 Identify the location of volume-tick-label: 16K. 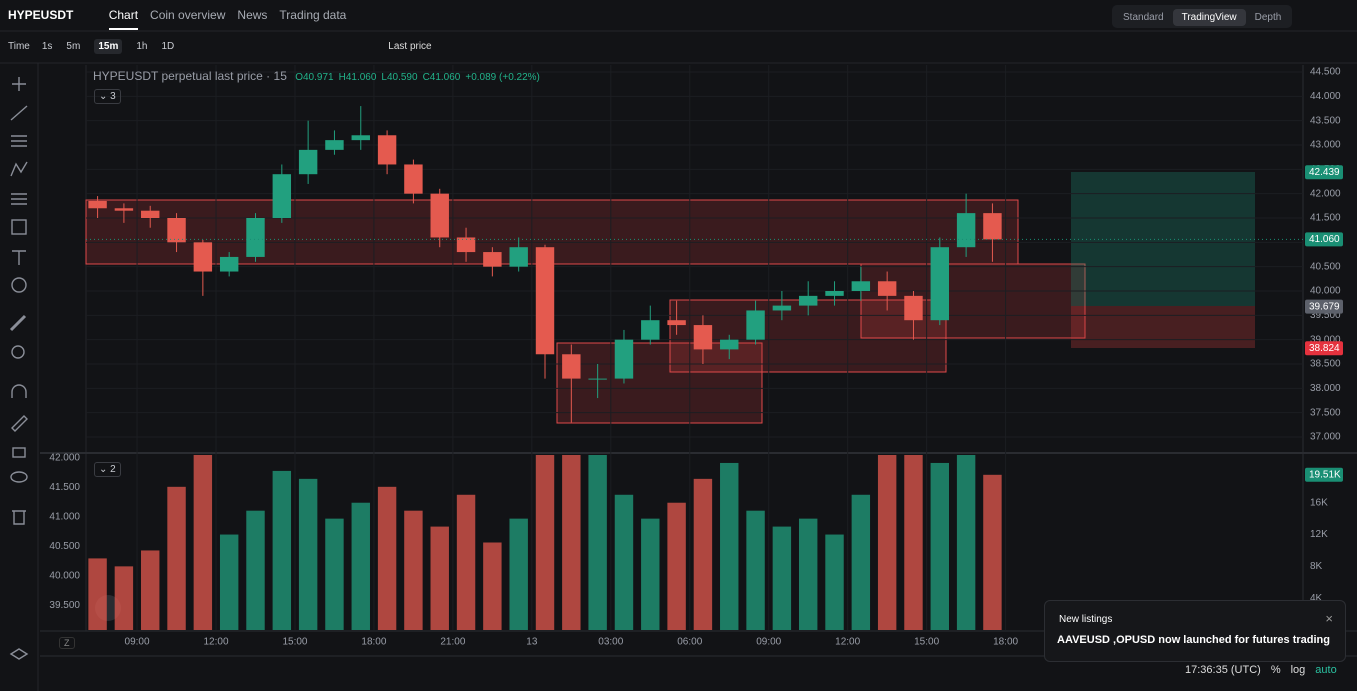
(1319, 502).